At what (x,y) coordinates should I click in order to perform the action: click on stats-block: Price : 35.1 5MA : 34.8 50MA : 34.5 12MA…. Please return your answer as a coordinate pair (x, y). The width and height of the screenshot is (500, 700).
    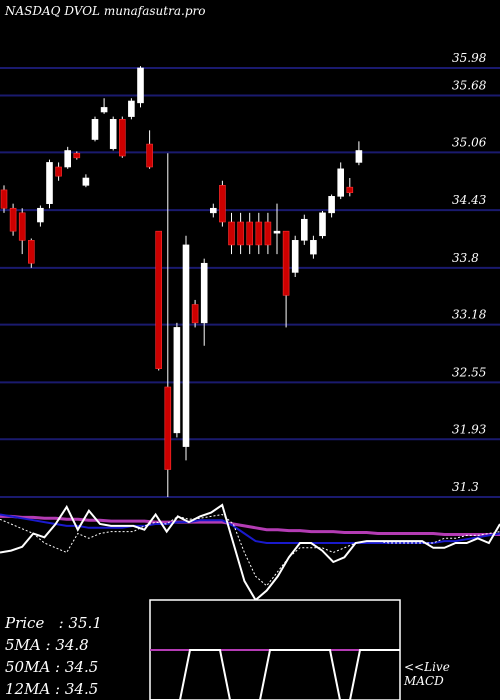
    Looking at the image, I should click on (53, 656).